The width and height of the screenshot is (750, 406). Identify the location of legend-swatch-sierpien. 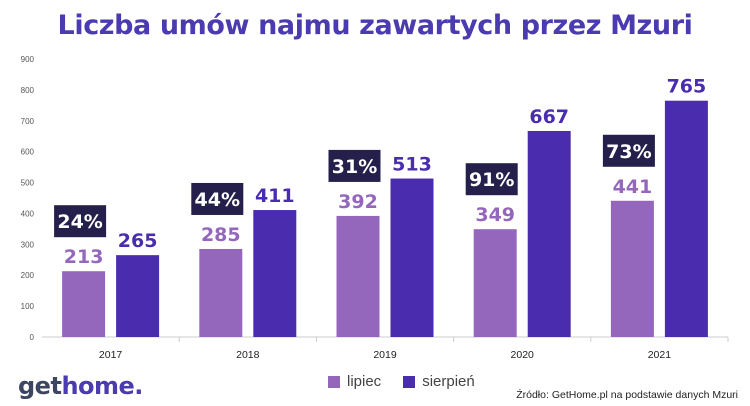
(409, 381).